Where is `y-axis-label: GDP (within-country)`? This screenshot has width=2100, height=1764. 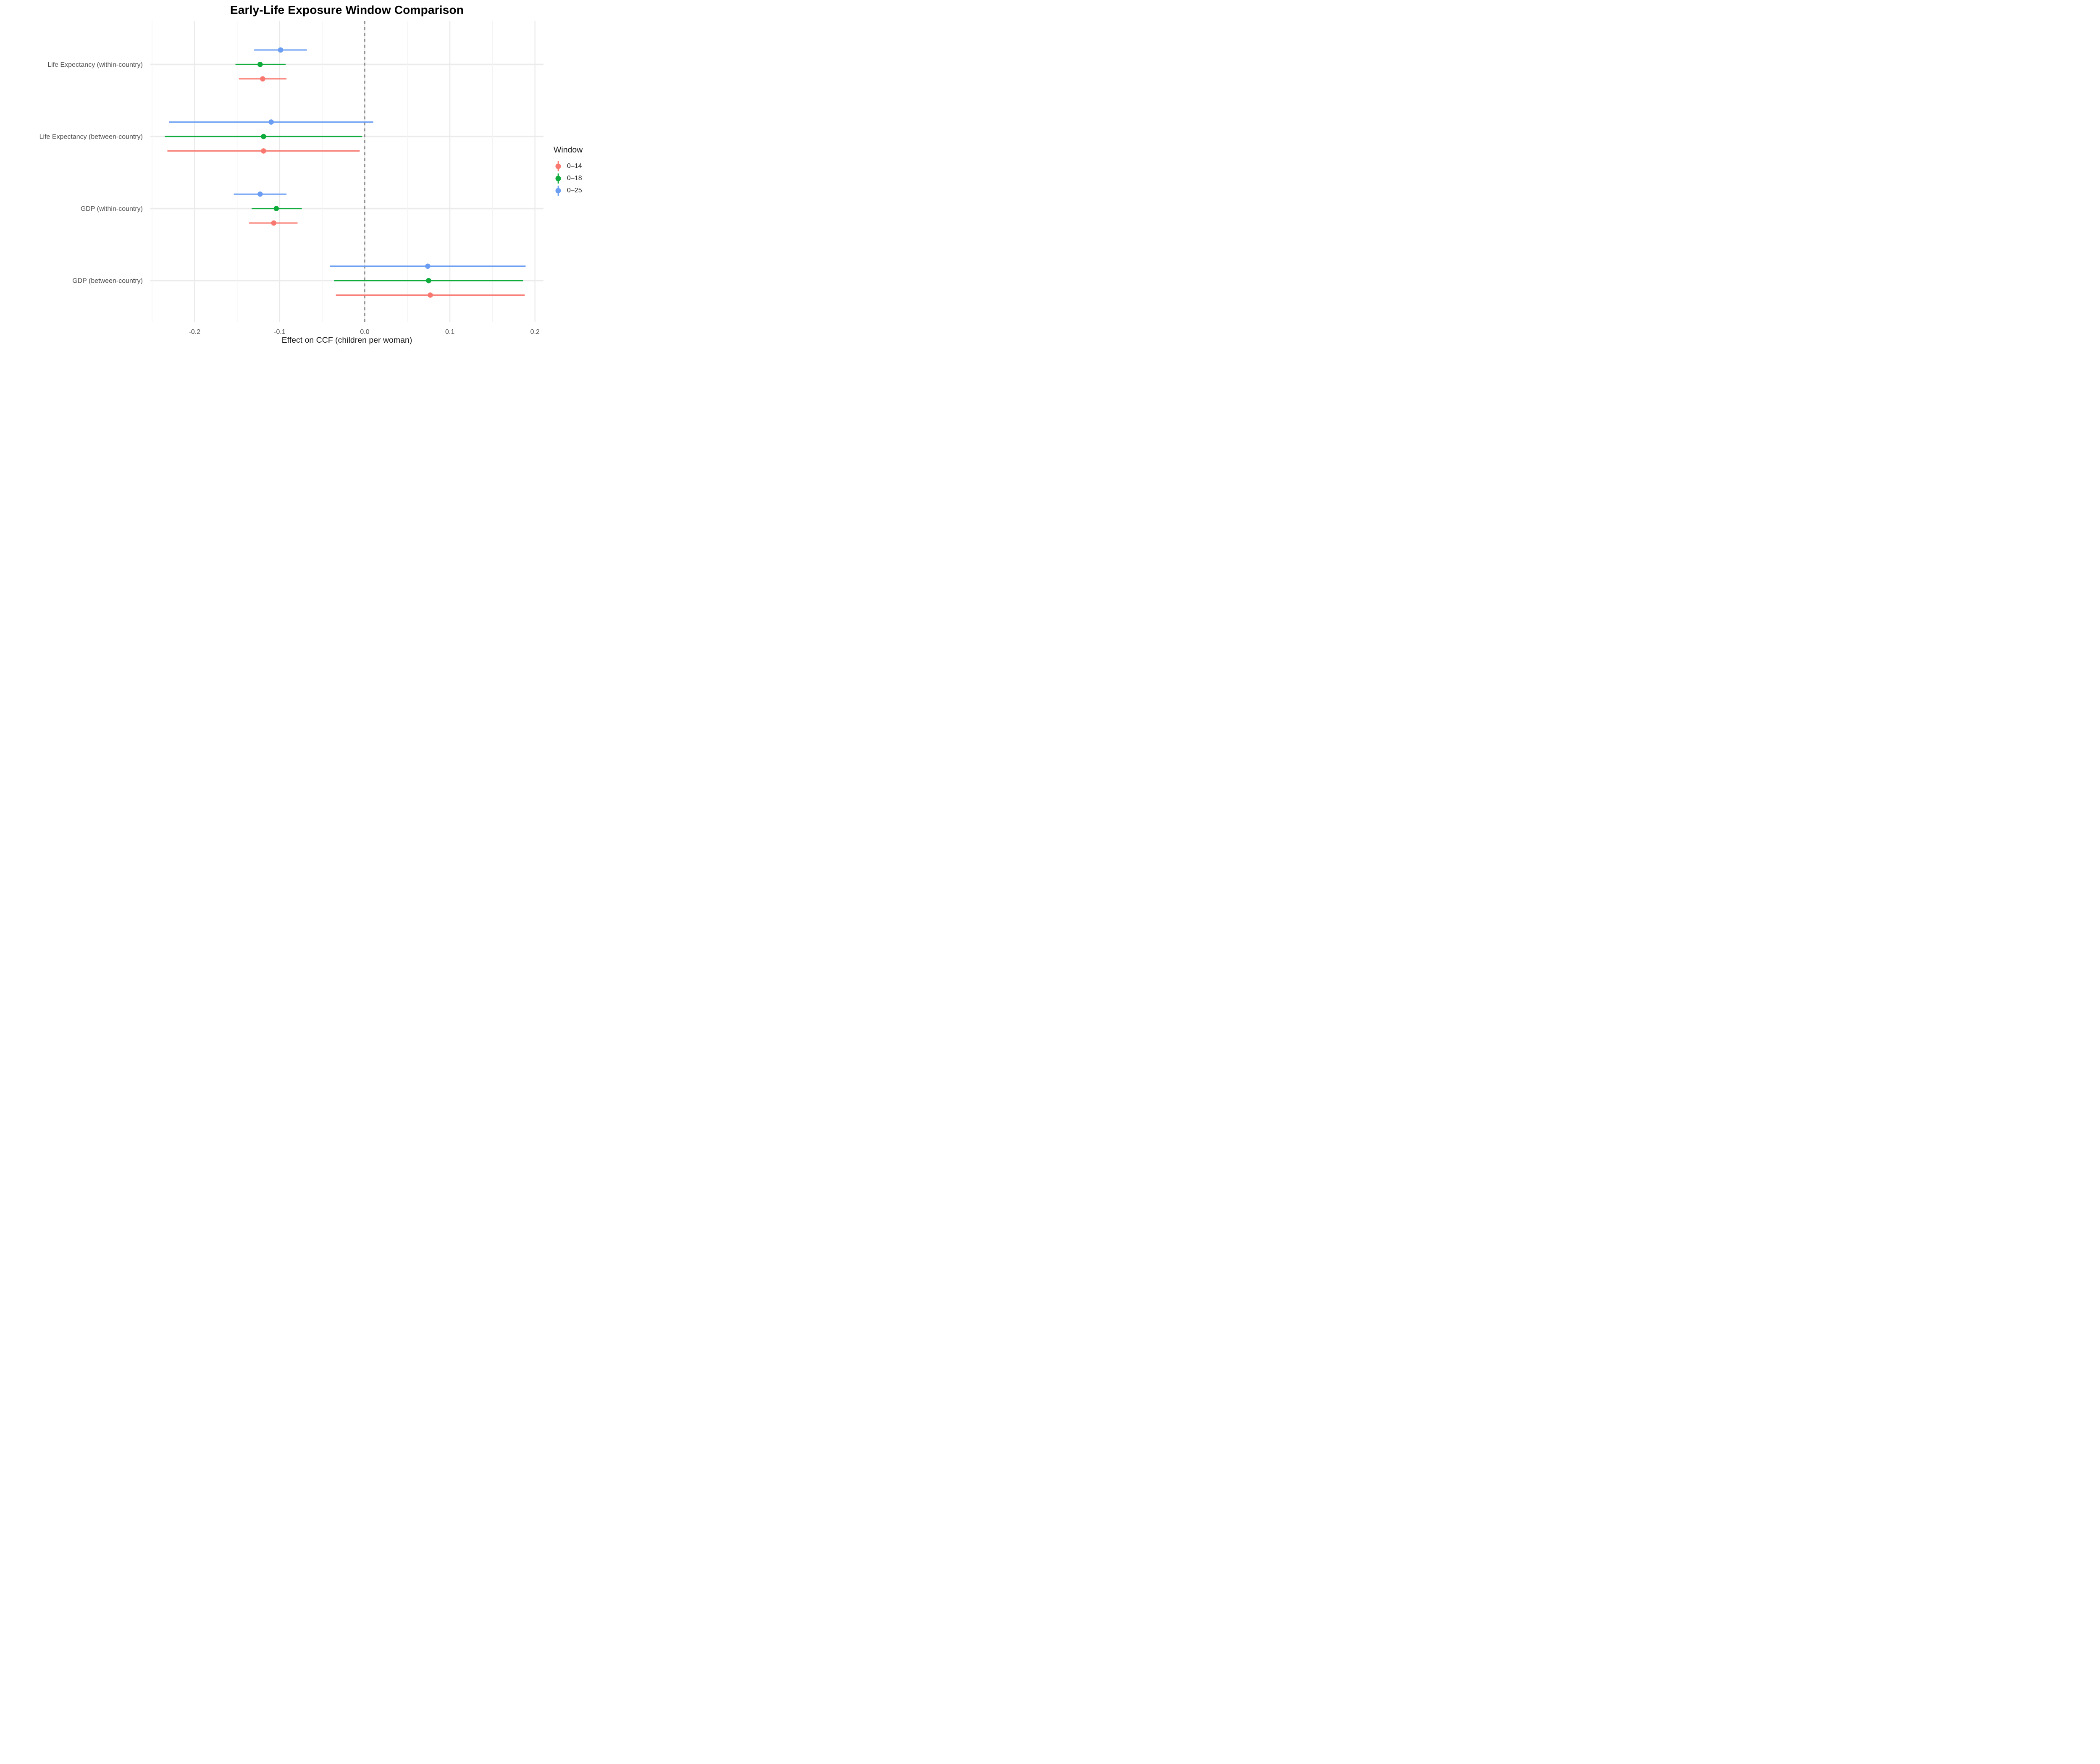 y-axis-label: GDP (within-country) is located at coordinates (112, 209).